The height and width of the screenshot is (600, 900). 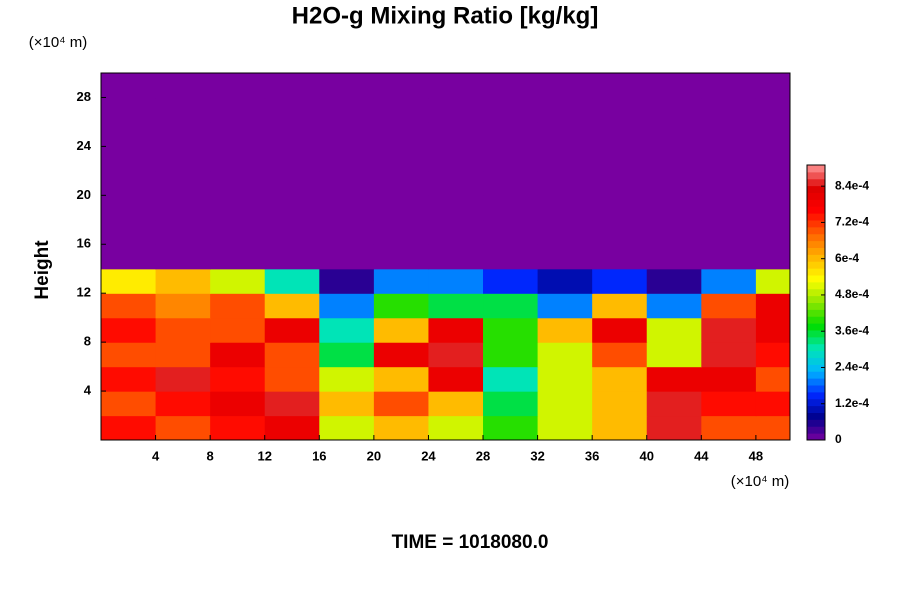 I want to click on y-tick-label: 28, so click(x=84, y=96).